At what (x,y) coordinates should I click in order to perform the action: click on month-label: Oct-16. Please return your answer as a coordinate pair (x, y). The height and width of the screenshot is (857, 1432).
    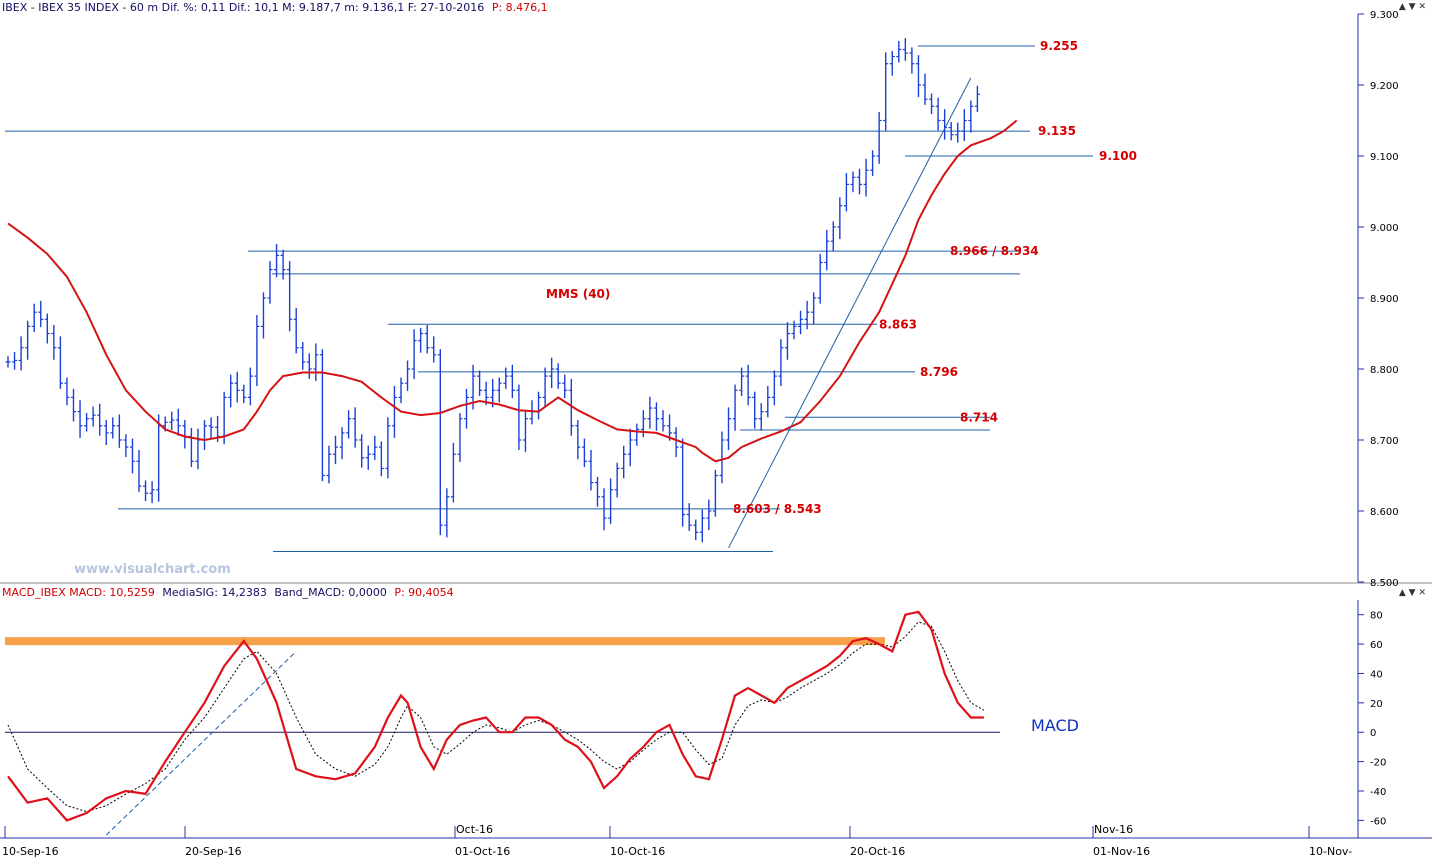
    Looking at the image, I should click on (474, 829).